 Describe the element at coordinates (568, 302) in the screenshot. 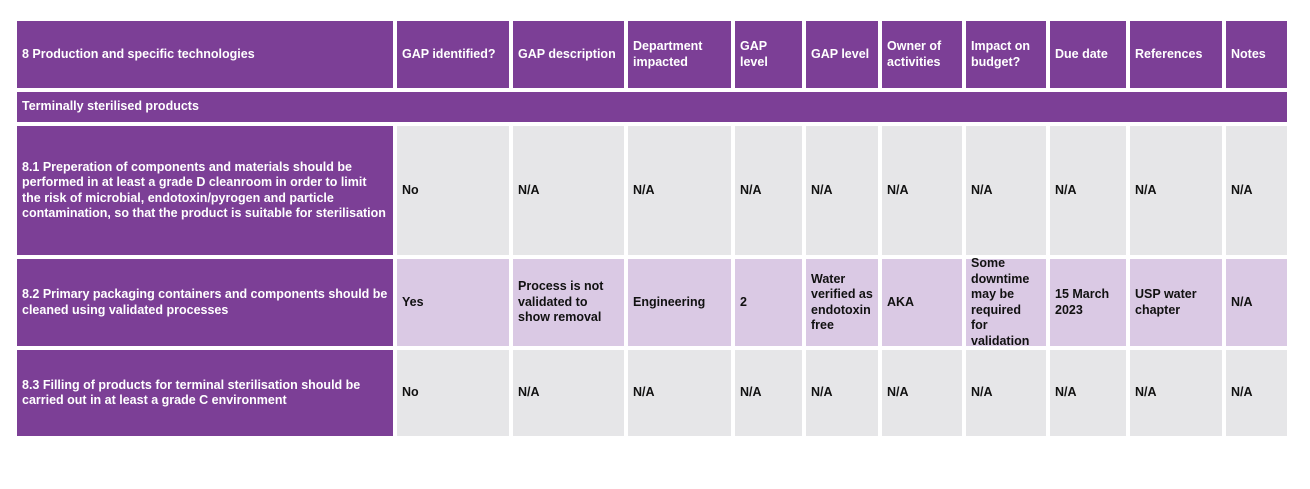

I see `table-cell: Process is not validated to show removal` at that location.